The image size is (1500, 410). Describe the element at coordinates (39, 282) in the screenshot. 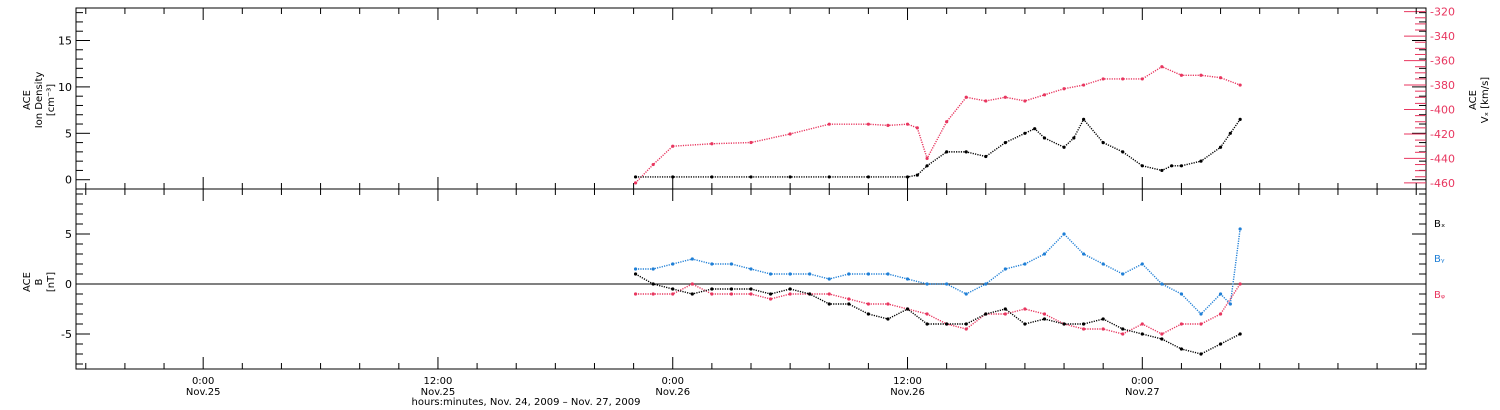

I see `field-axis-label: ACE B [nT]` at that location.